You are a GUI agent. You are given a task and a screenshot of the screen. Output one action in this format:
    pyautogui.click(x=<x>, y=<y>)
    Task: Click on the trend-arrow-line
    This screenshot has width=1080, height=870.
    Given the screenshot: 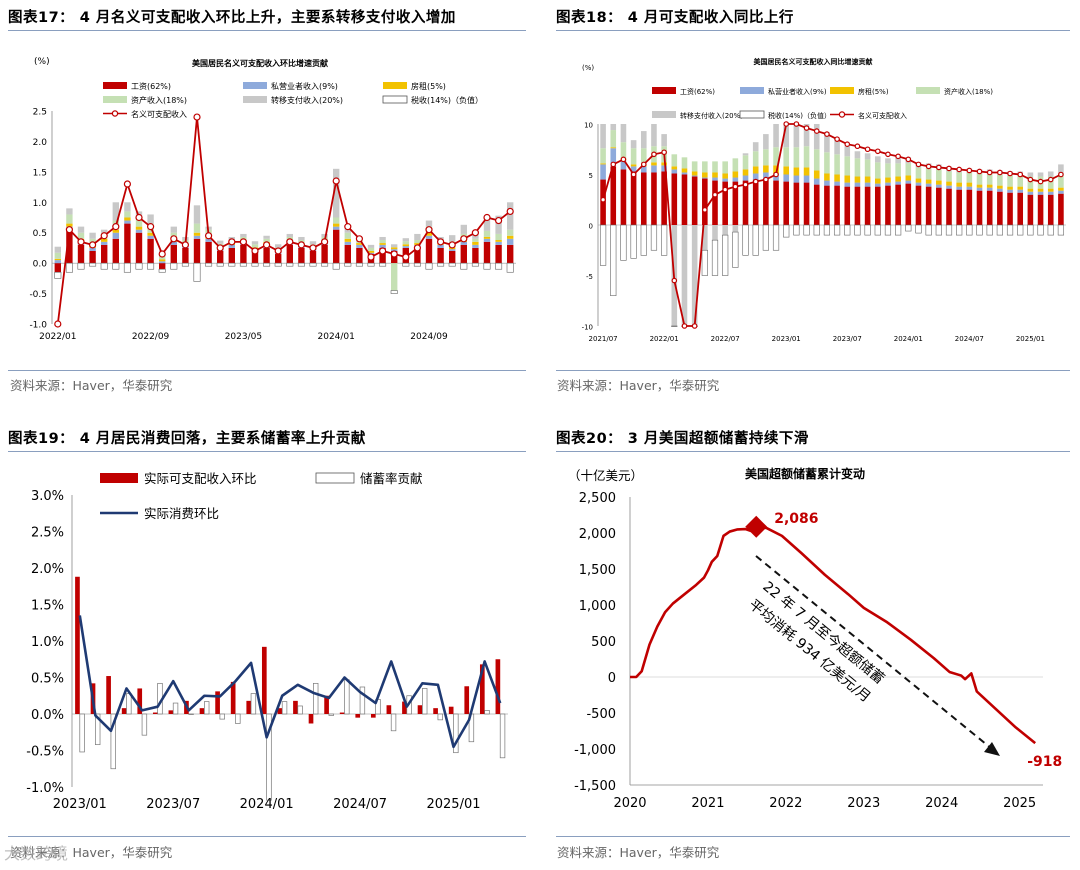 What is the action you would take?
    pyautogui.click(x=874, y=652)
    